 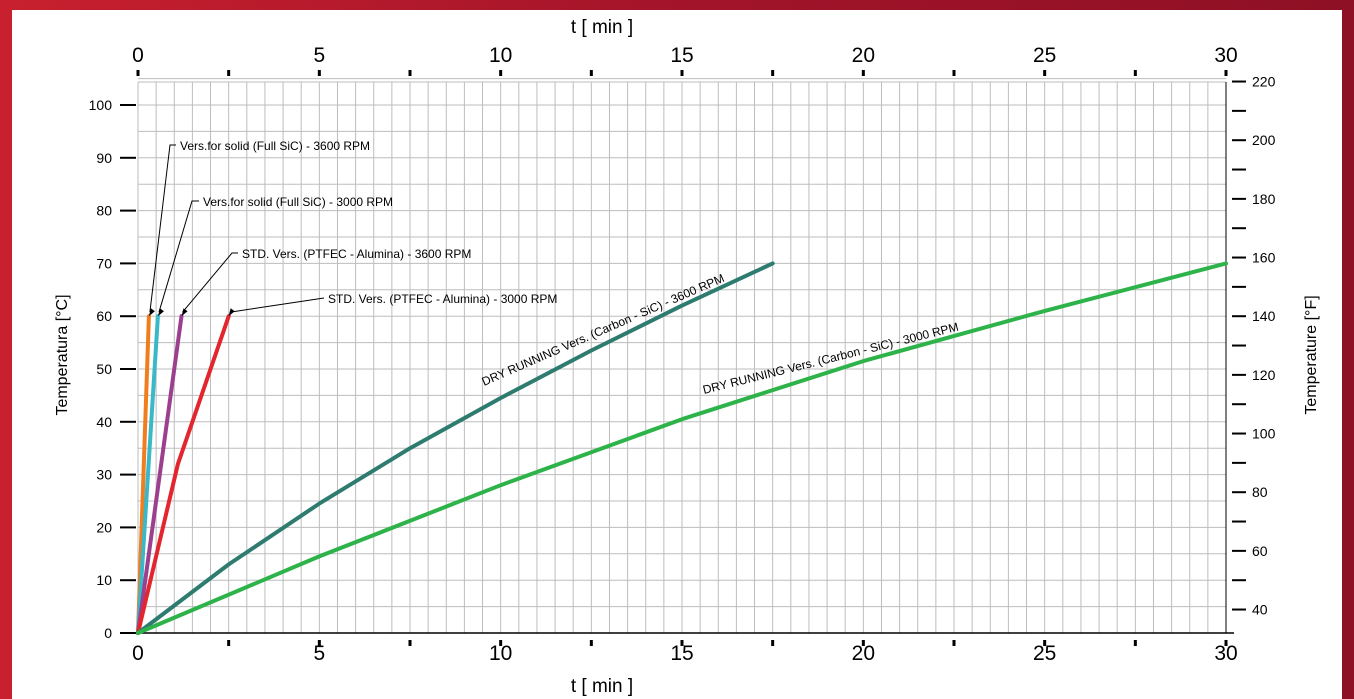 What do you see at coordinates (500, 55) in the screenshot?
I see `x-tick-label-top: 10` at bounding box center [500, 55].